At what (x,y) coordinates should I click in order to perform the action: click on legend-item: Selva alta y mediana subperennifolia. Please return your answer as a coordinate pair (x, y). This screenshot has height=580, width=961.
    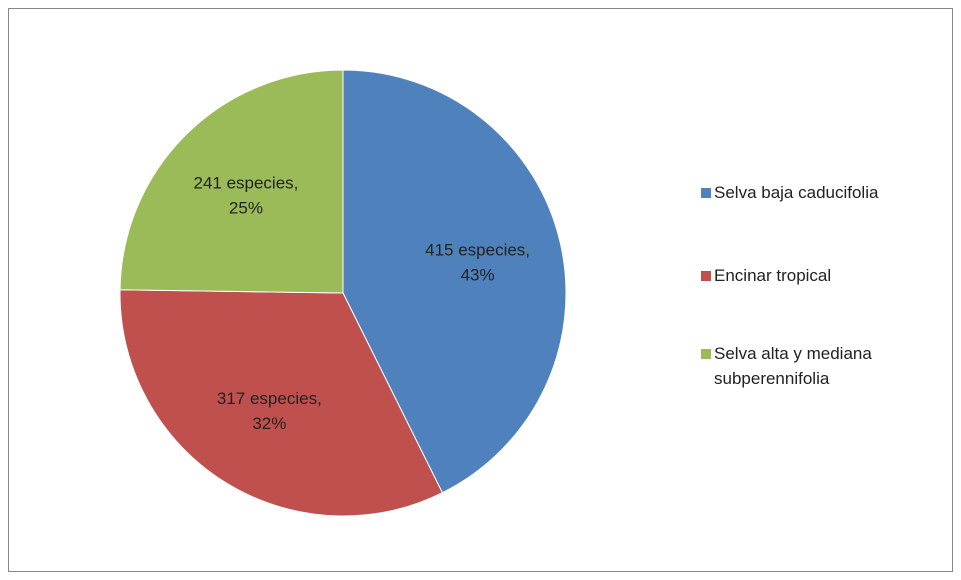
    Looking at the image, I should click on (807, 366).